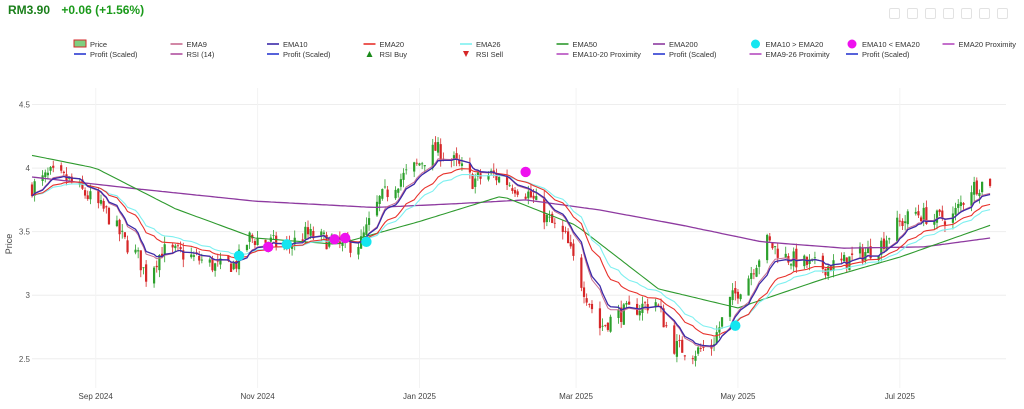 This screenshot has height=409, width=1024. Describe the element at coordinates (930, 13) in the screenshot. I see `pan-icon` at that location.